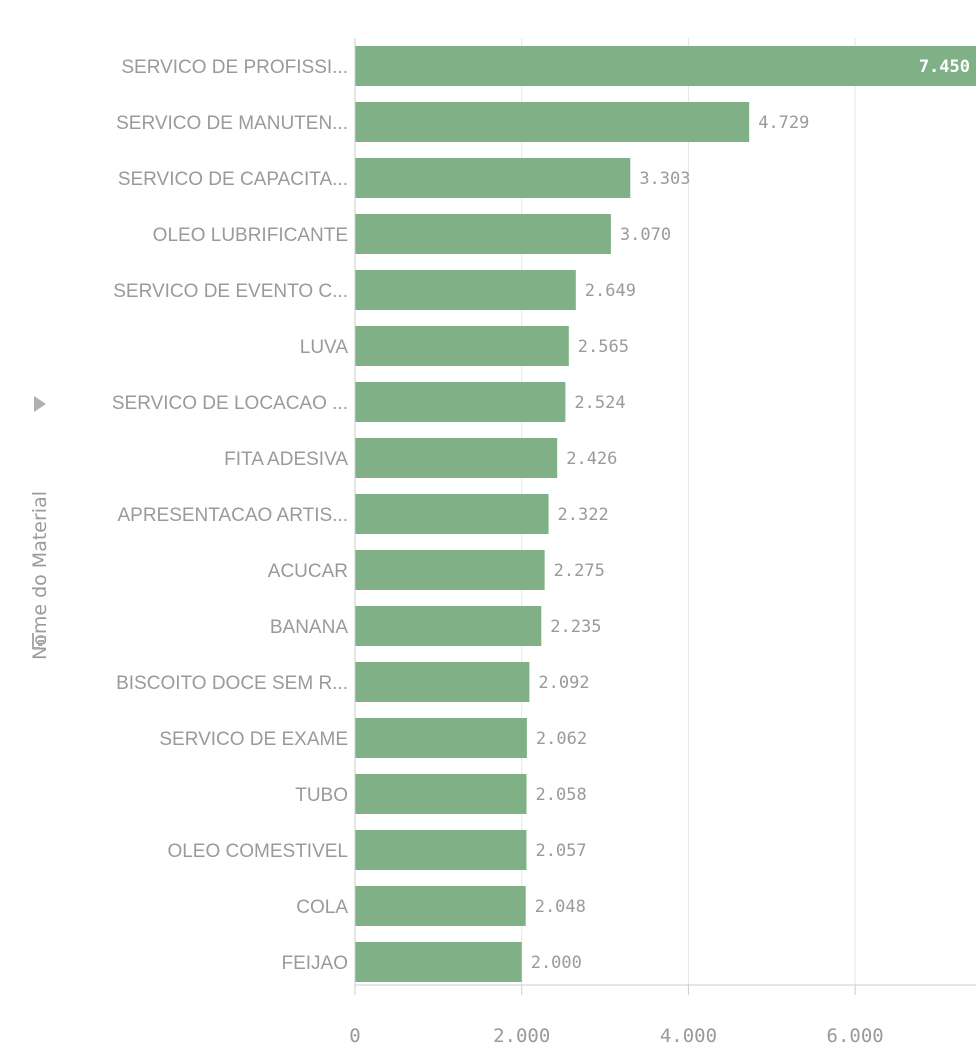 Image resolution: width=976 pixels, height=1049 pixels. I want to click on value-label: 4.729, so click(783, 123).